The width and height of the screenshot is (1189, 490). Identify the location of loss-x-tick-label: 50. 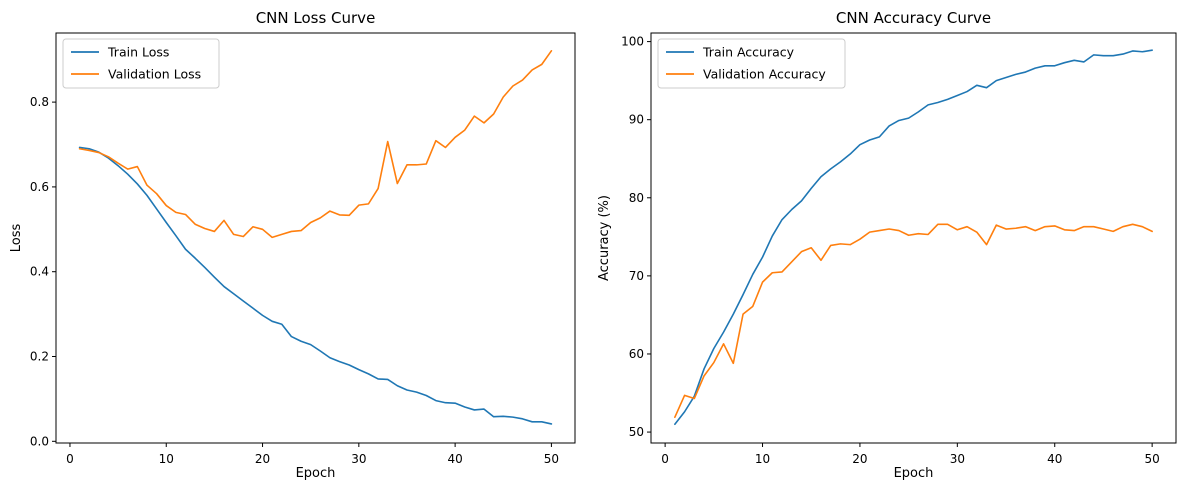
(551, 459).